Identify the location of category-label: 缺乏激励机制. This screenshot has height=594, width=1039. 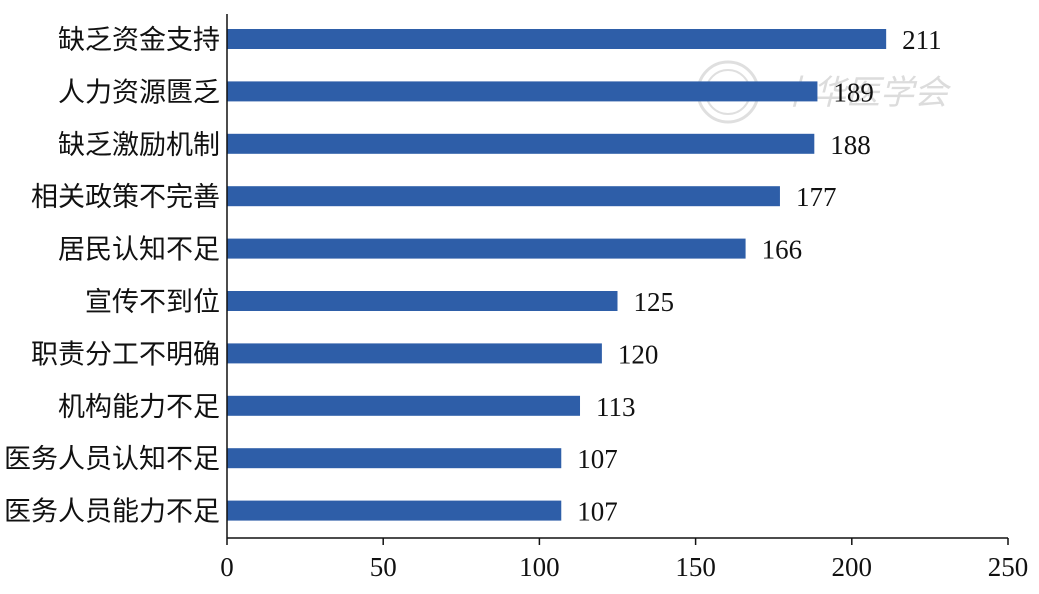
(139, 145).